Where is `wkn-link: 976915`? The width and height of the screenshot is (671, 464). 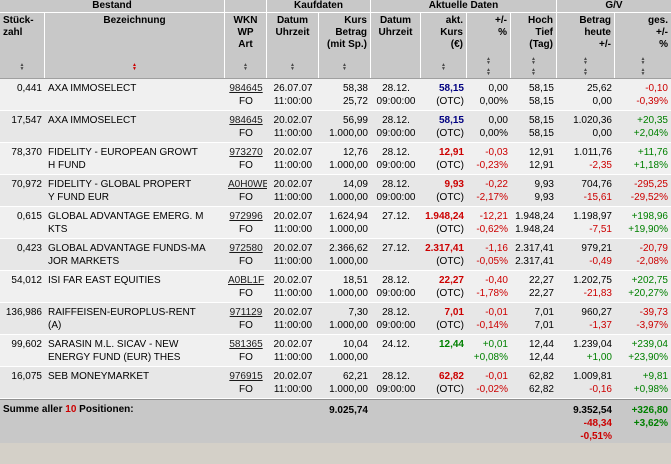
wkn-link: 976915 is located at coordinates (246, 376).